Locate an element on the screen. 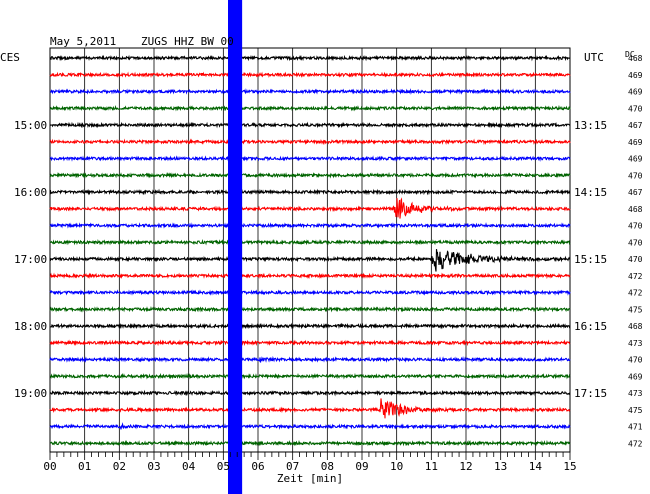 The height and width of the screenshot is (494, 650). dc-offset-5: 469 is located at coordinates (635, 142).